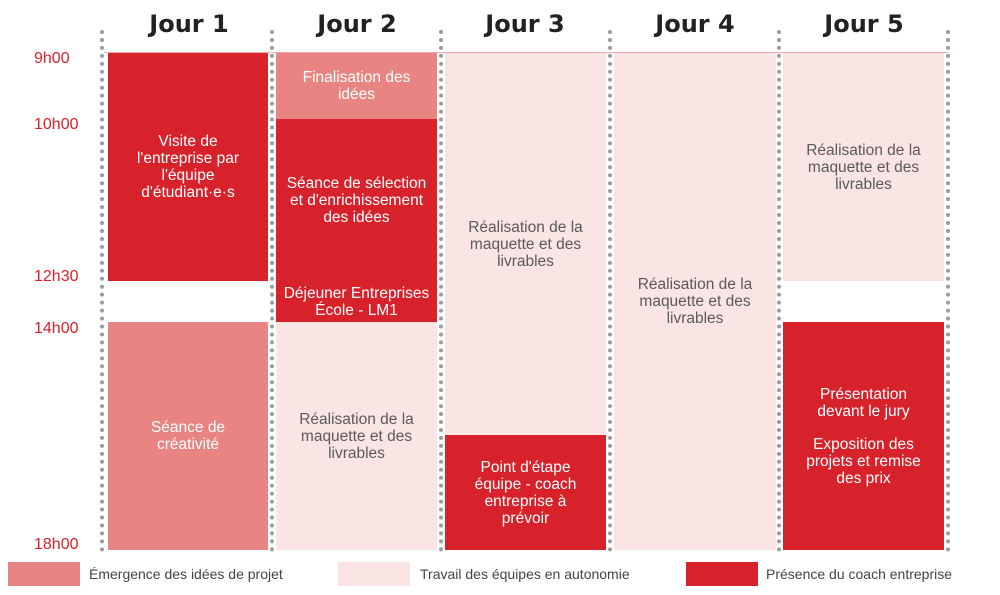  I want to click on day-header-3: Jour 3, so click(525, 24).